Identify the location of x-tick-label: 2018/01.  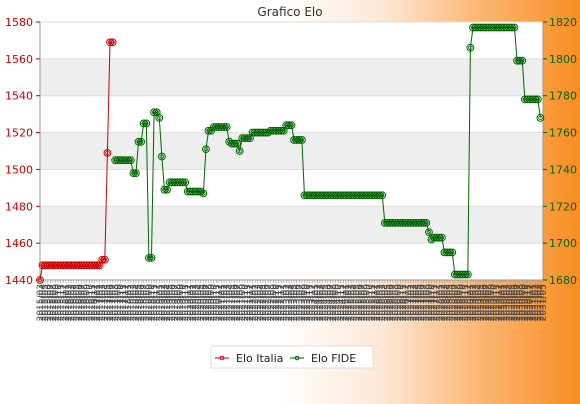
(129, 302).